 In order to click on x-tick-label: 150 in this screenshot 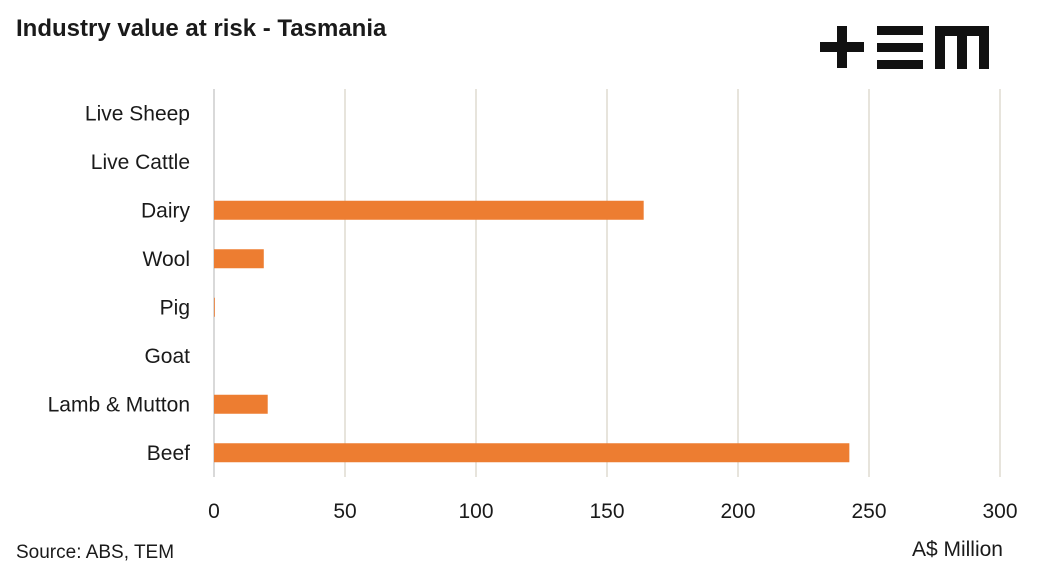, I will do `click(606, 511)`.